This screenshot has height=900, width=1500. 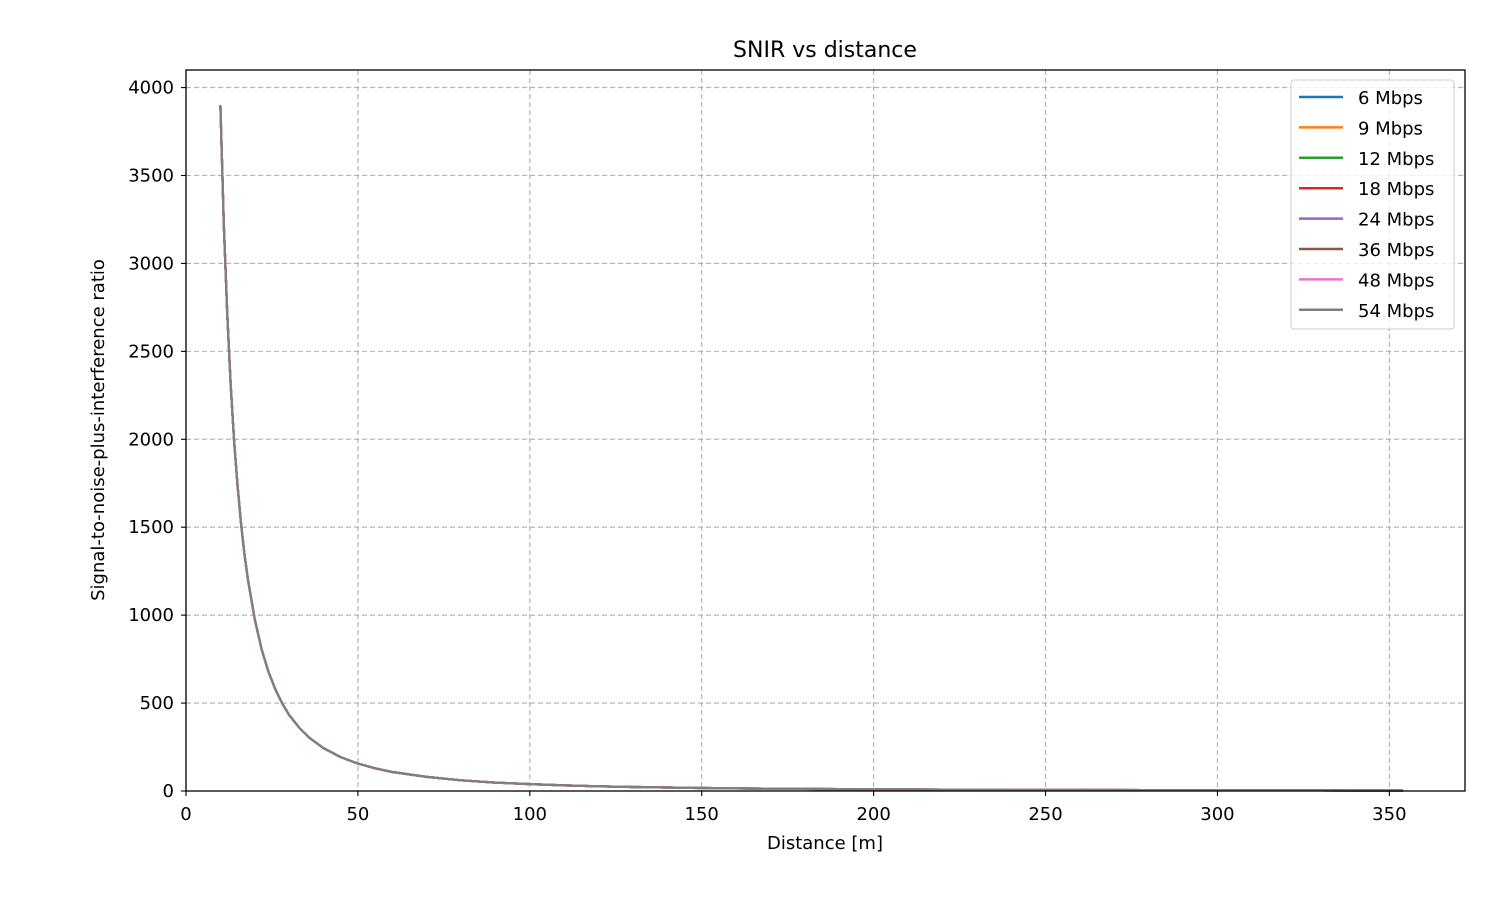 I want to click on x-tick-label: 150, so click(x=702, y=814).